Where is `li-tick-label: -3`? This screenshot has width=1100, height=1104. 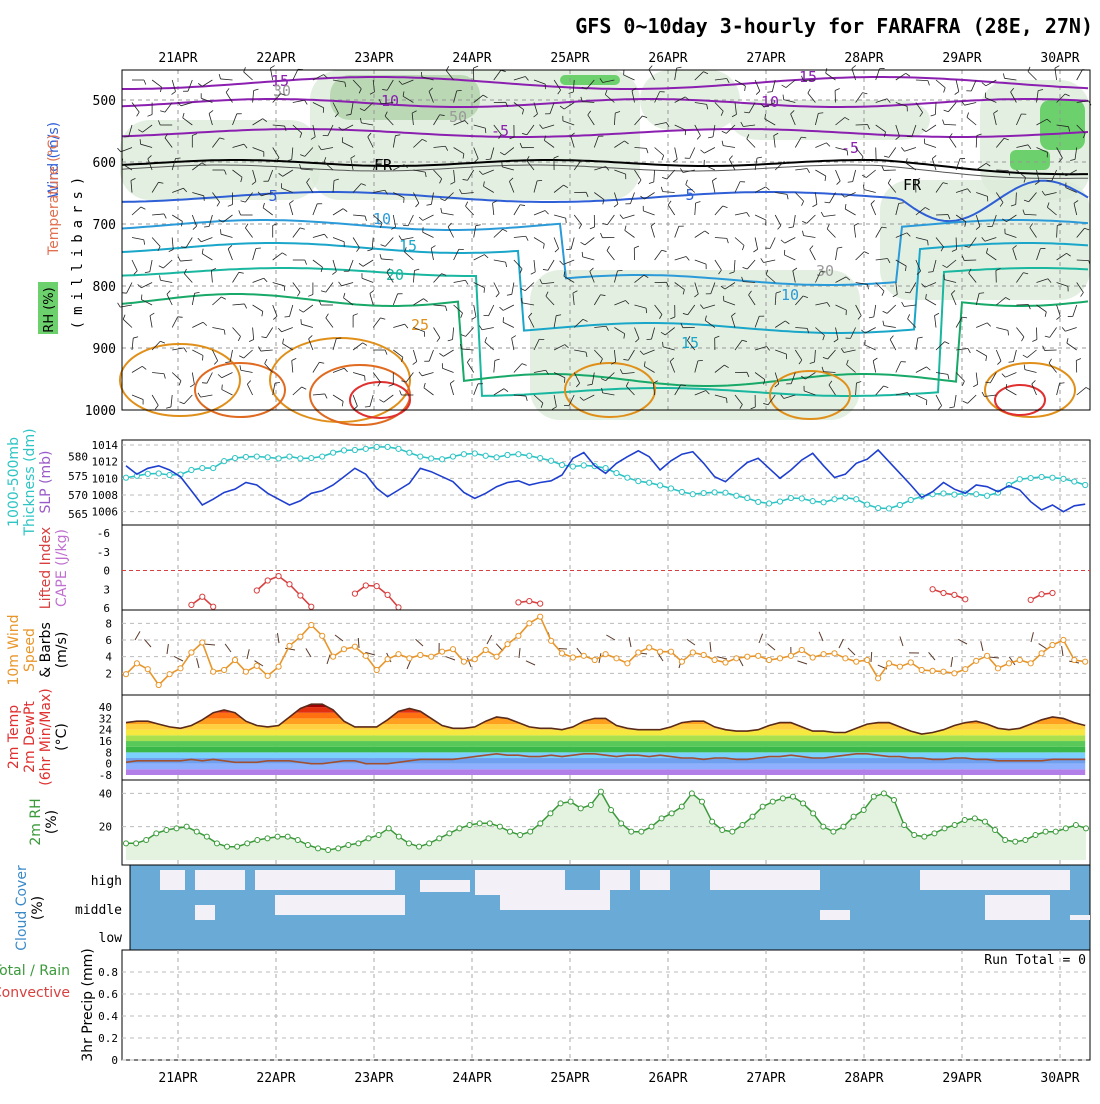
li-tick-label: -3 is located at coordinates (103, 552).